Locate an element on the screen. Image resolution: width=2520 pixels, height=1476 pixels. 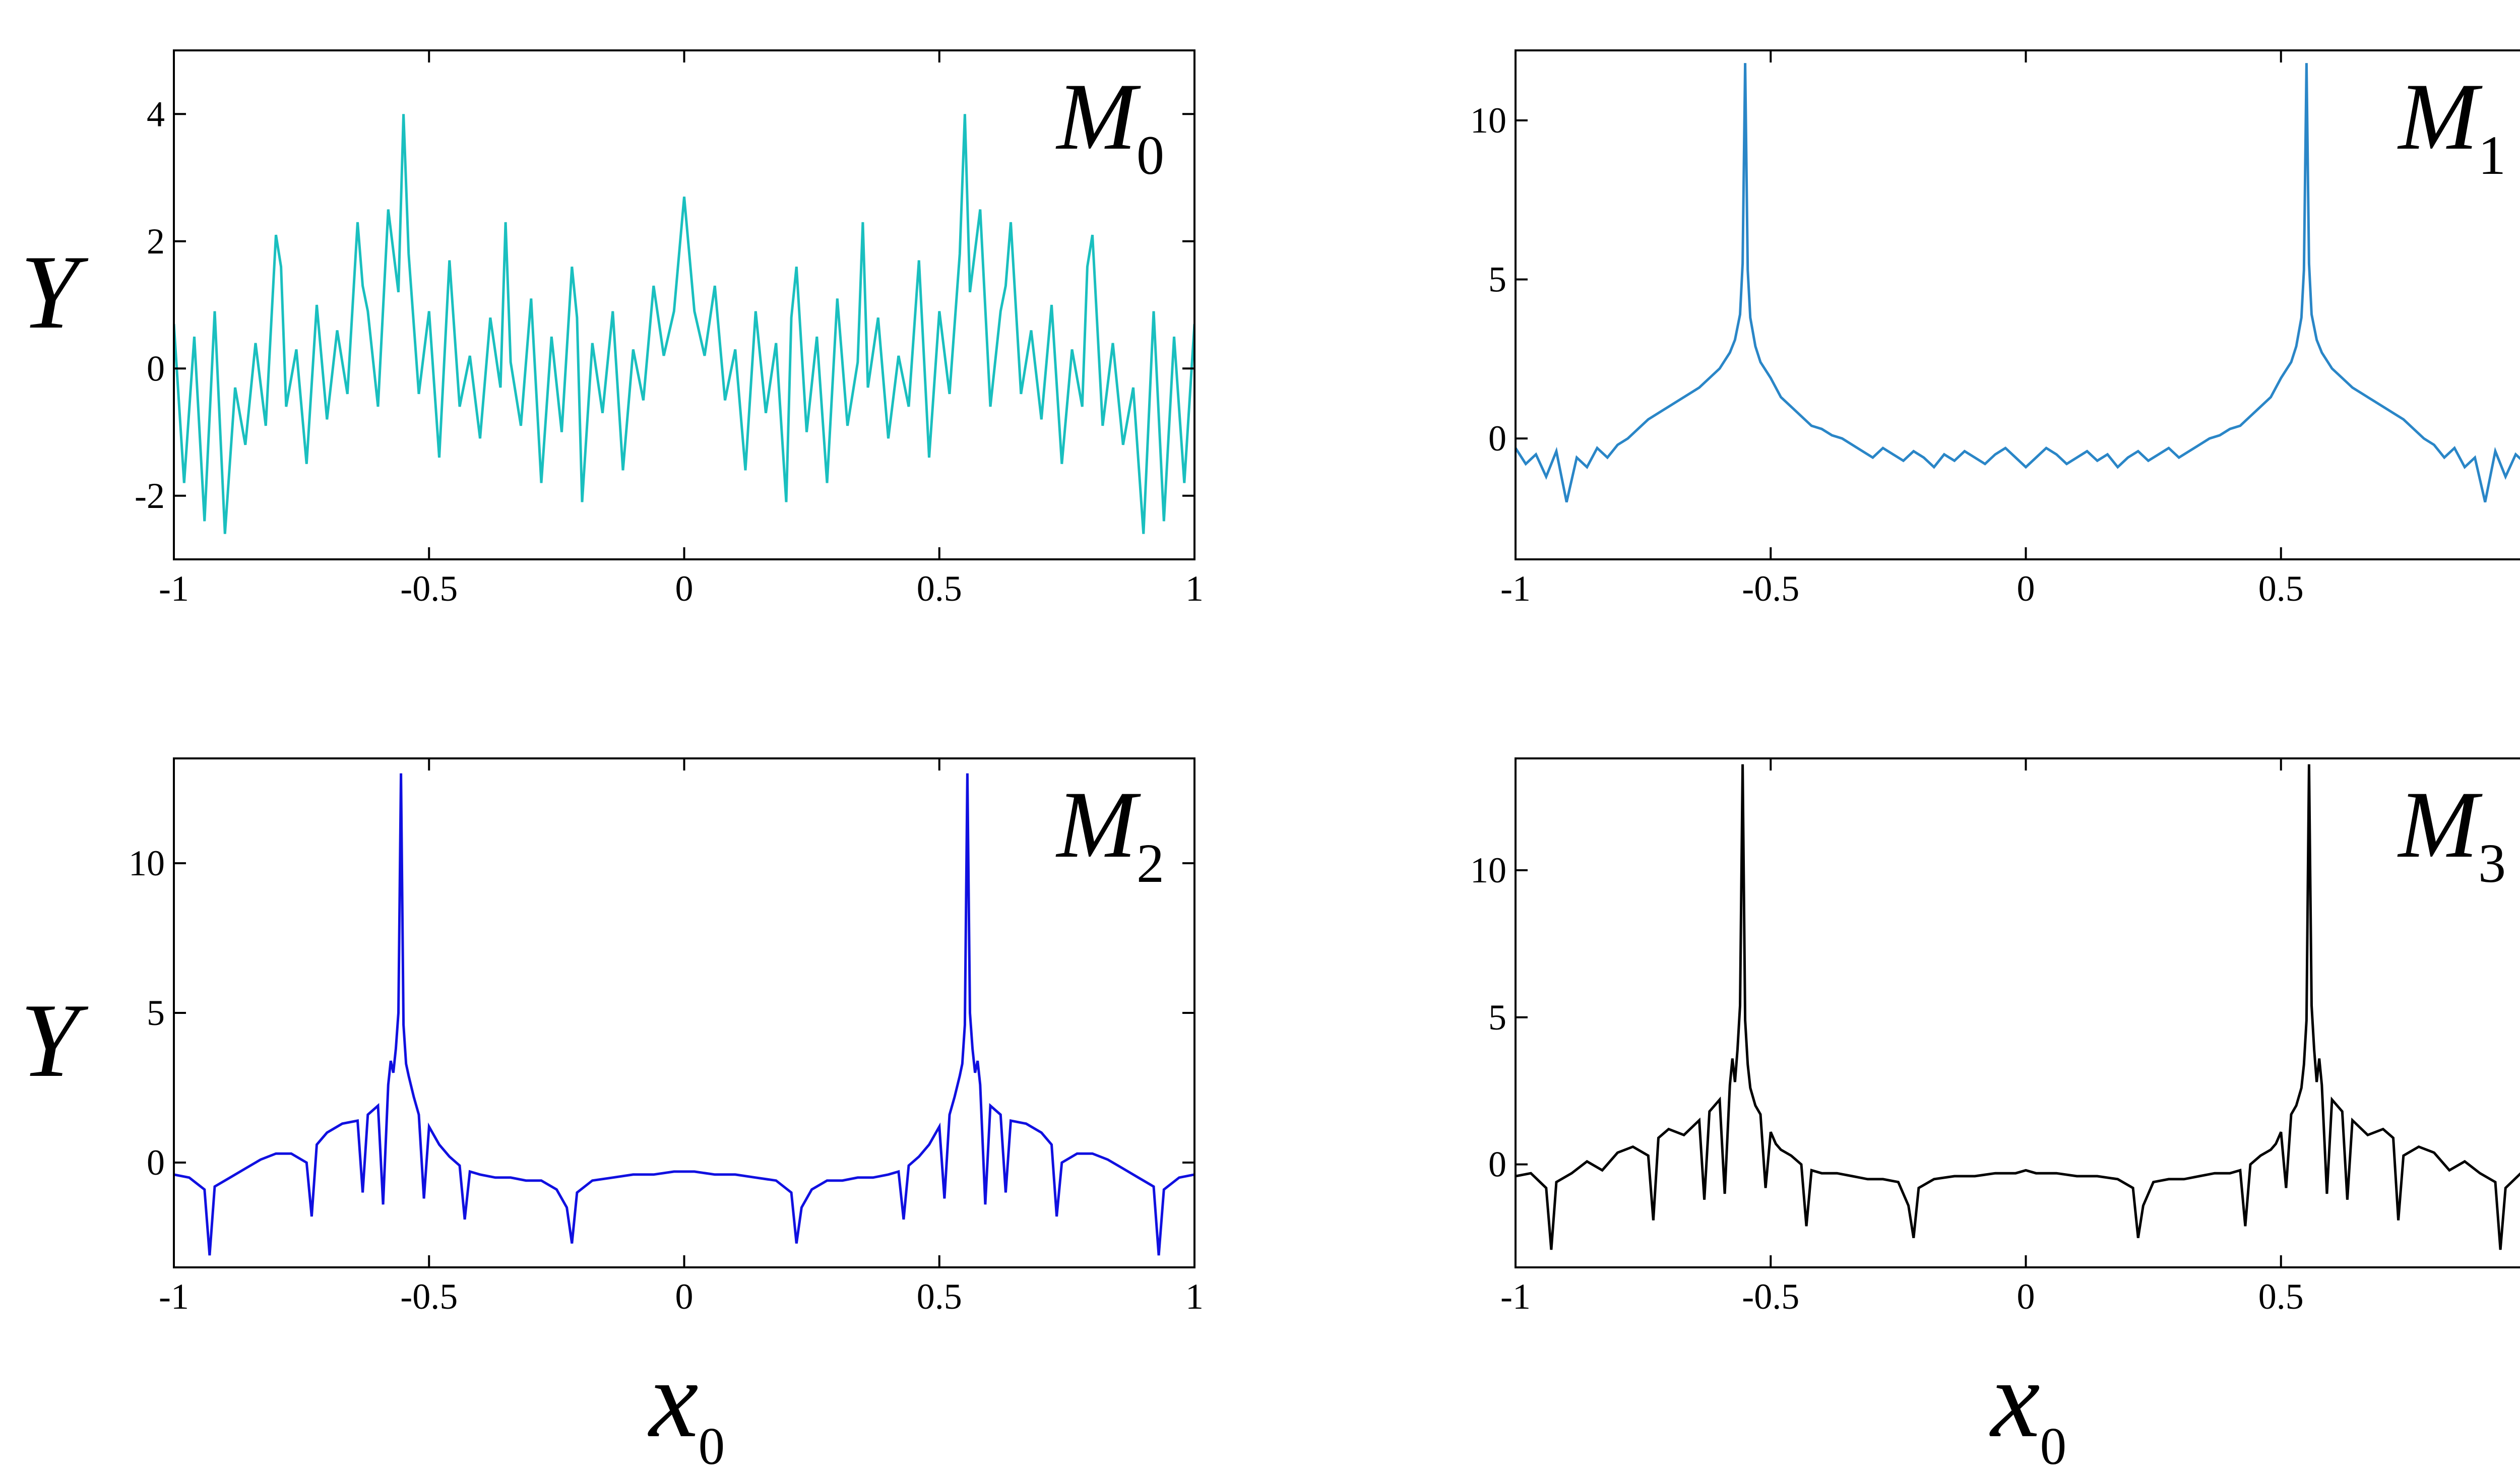
panel-label-subscript: 2 is located at coordinates (1150, 863).